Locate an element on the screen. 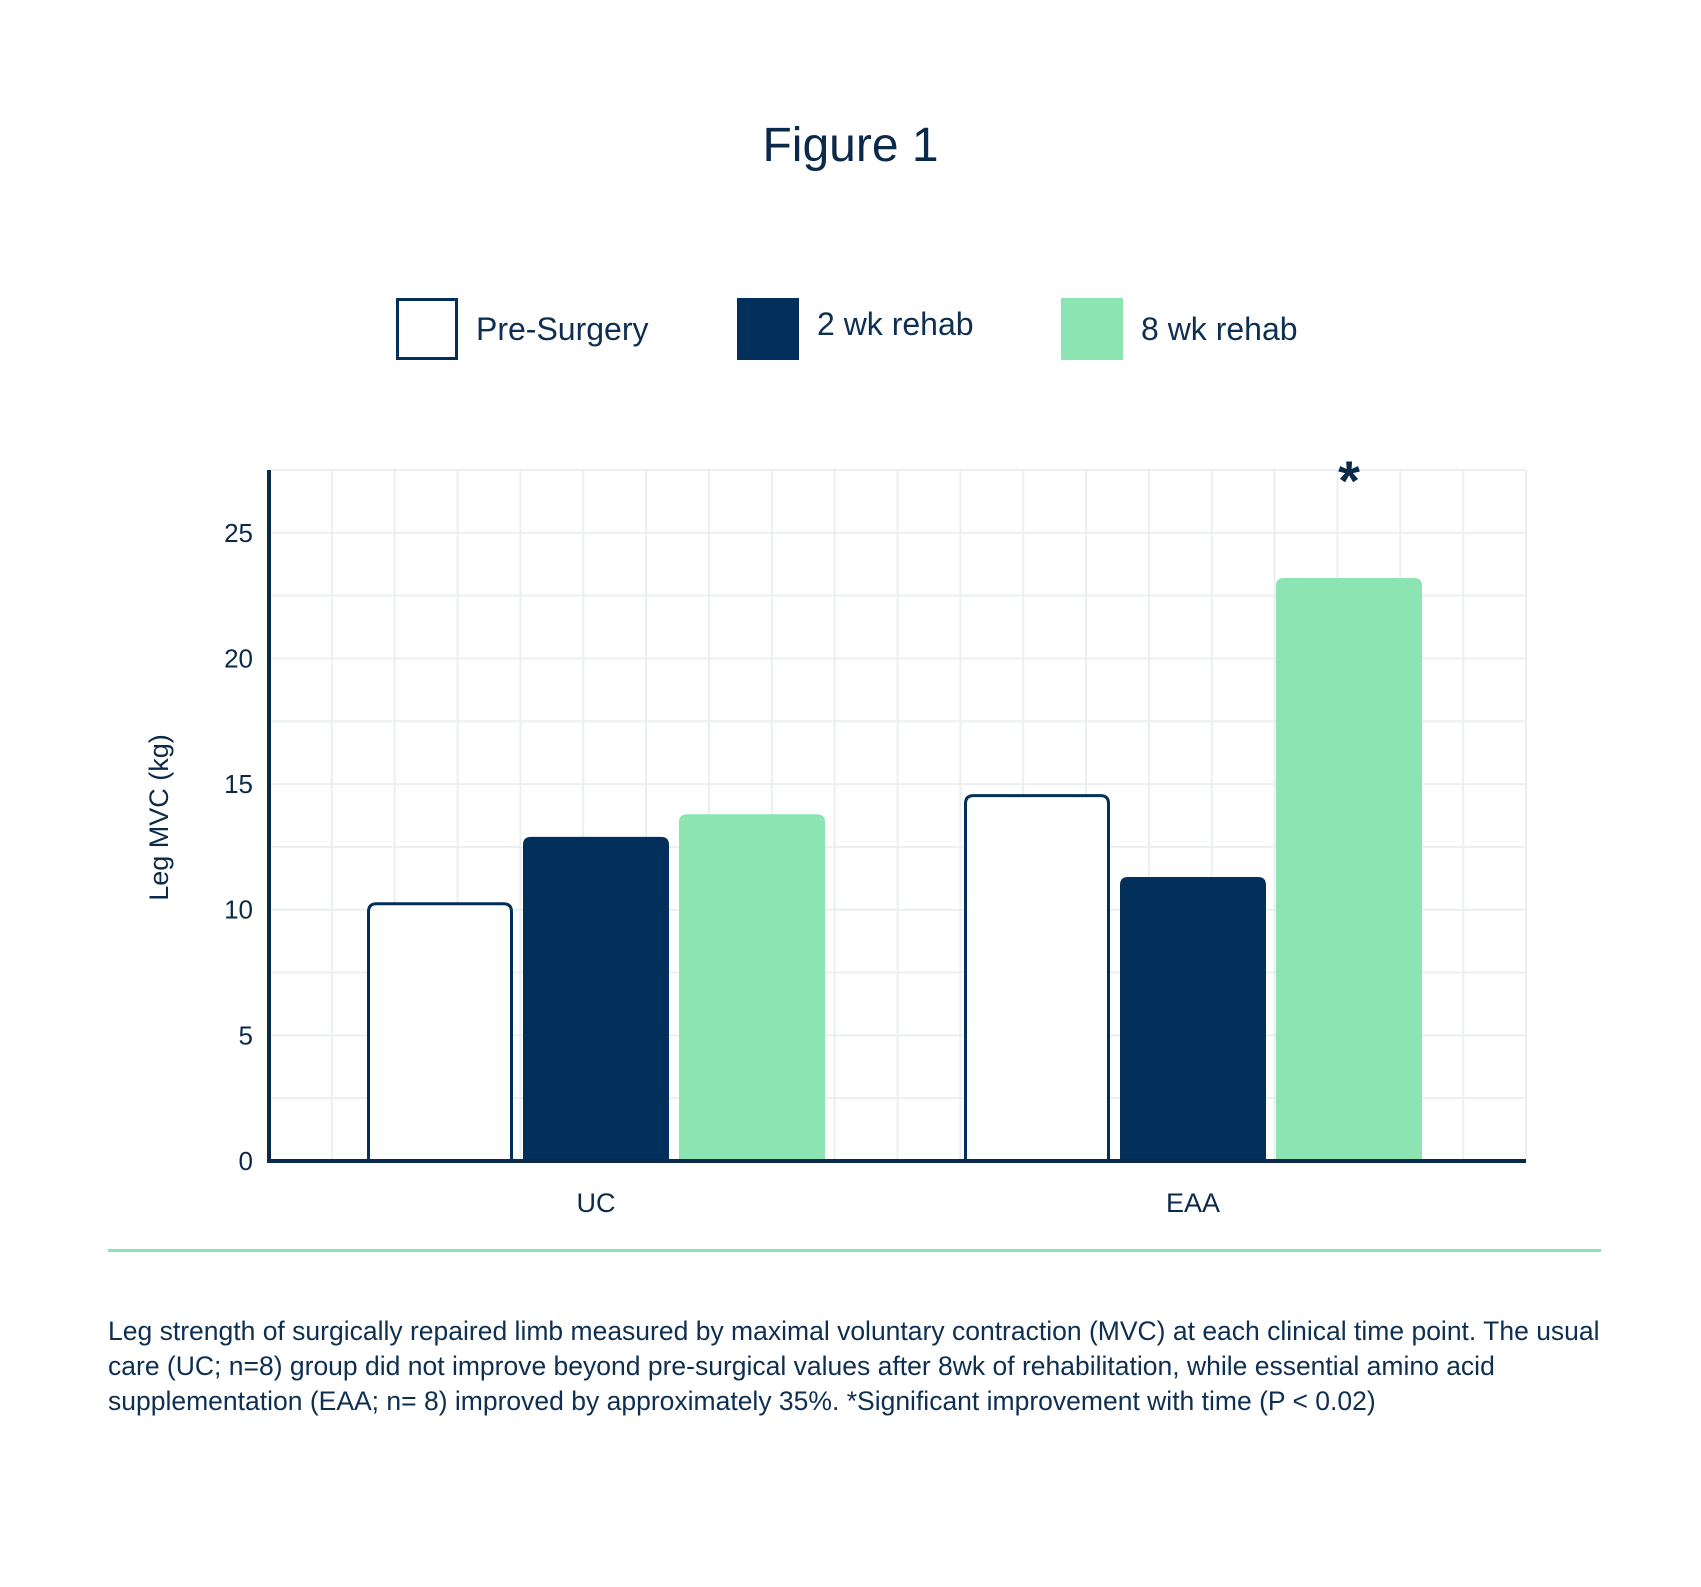 The image size is (1701, 1587). bar-uc-2-wk-rehab is located at coordinates (596, 998).